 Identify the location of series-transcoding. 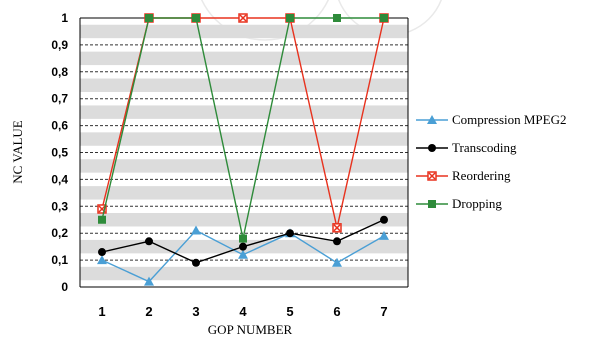
(243, 241).